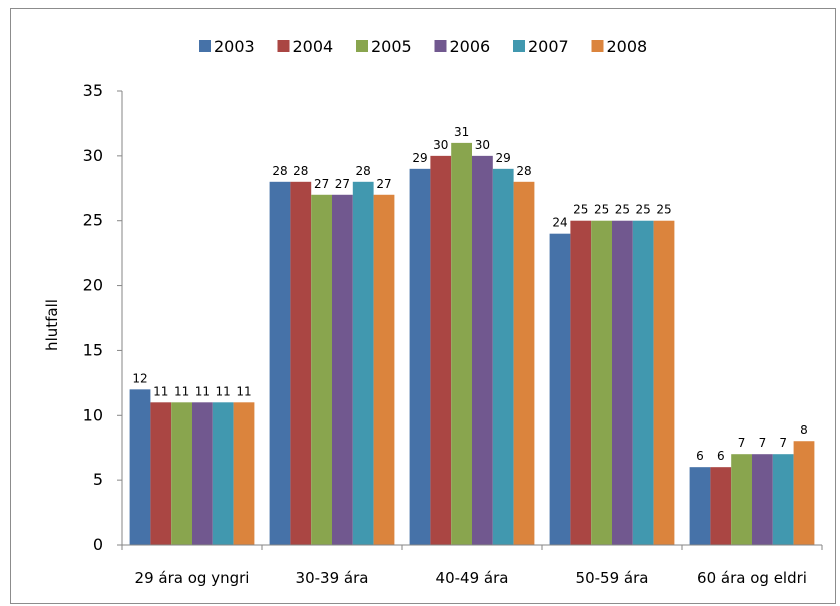  Describe the element at coordinates (93, 220) in the screenshot. I see `y-tick-label: 25` at that location.